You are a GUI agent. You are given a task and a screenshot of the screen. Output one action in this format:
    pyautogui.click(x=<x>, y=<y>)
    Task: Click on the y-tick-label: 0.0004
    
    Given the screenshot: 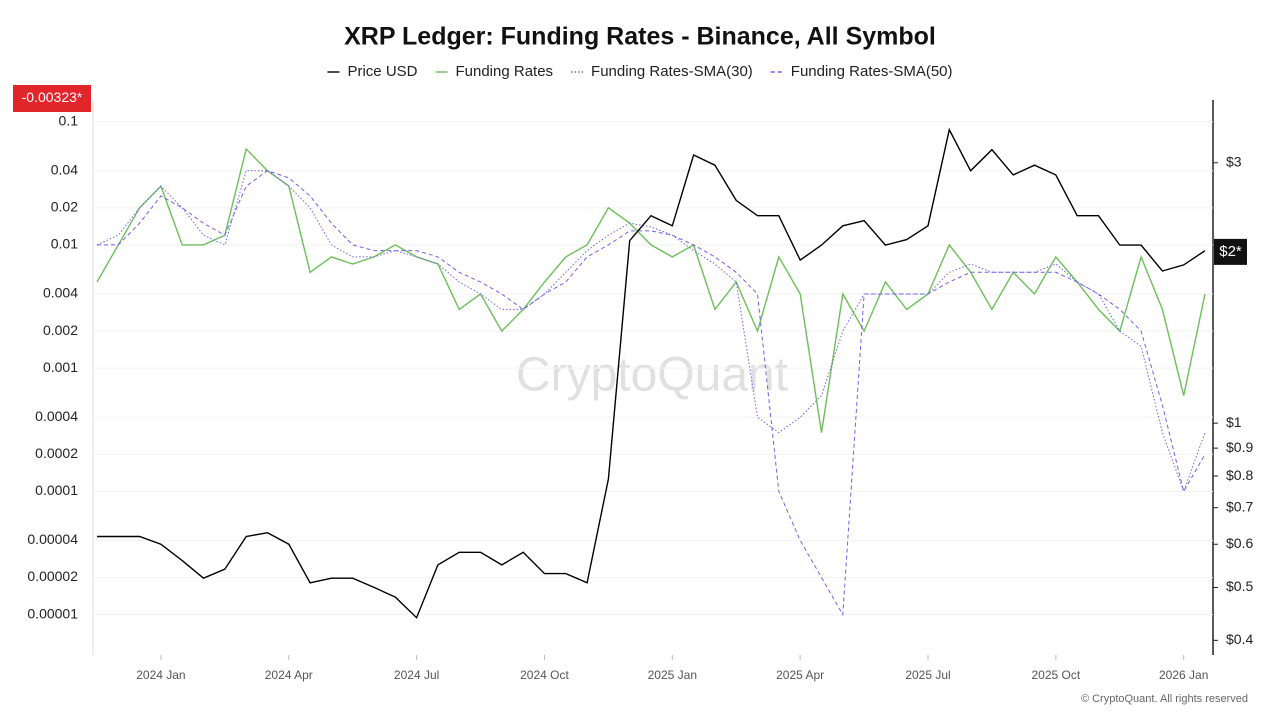 What is the action you would take?
    pyautogui.click(x=56, y=416)
    